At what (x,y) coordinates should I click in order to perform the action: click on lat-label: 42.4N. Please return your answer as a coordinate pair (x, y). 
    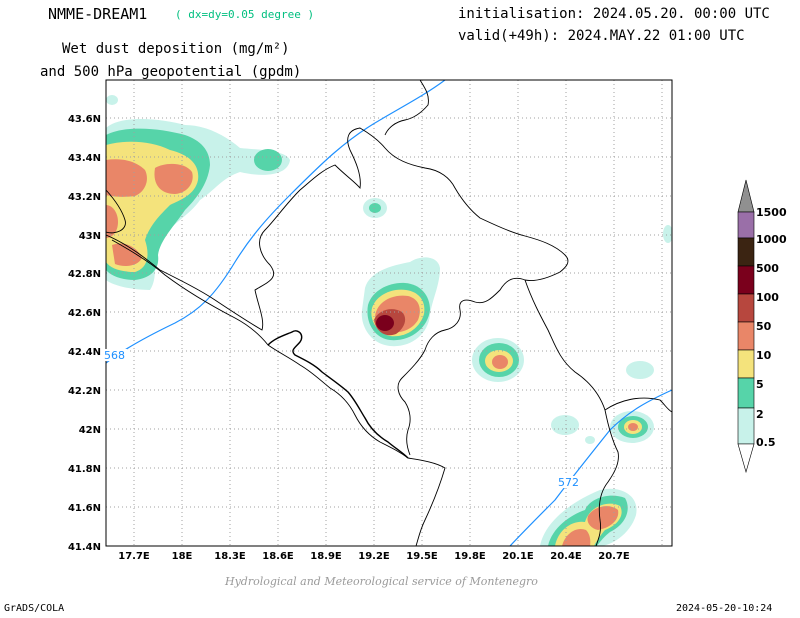
    Looking at the image, I should click on (84, 352).